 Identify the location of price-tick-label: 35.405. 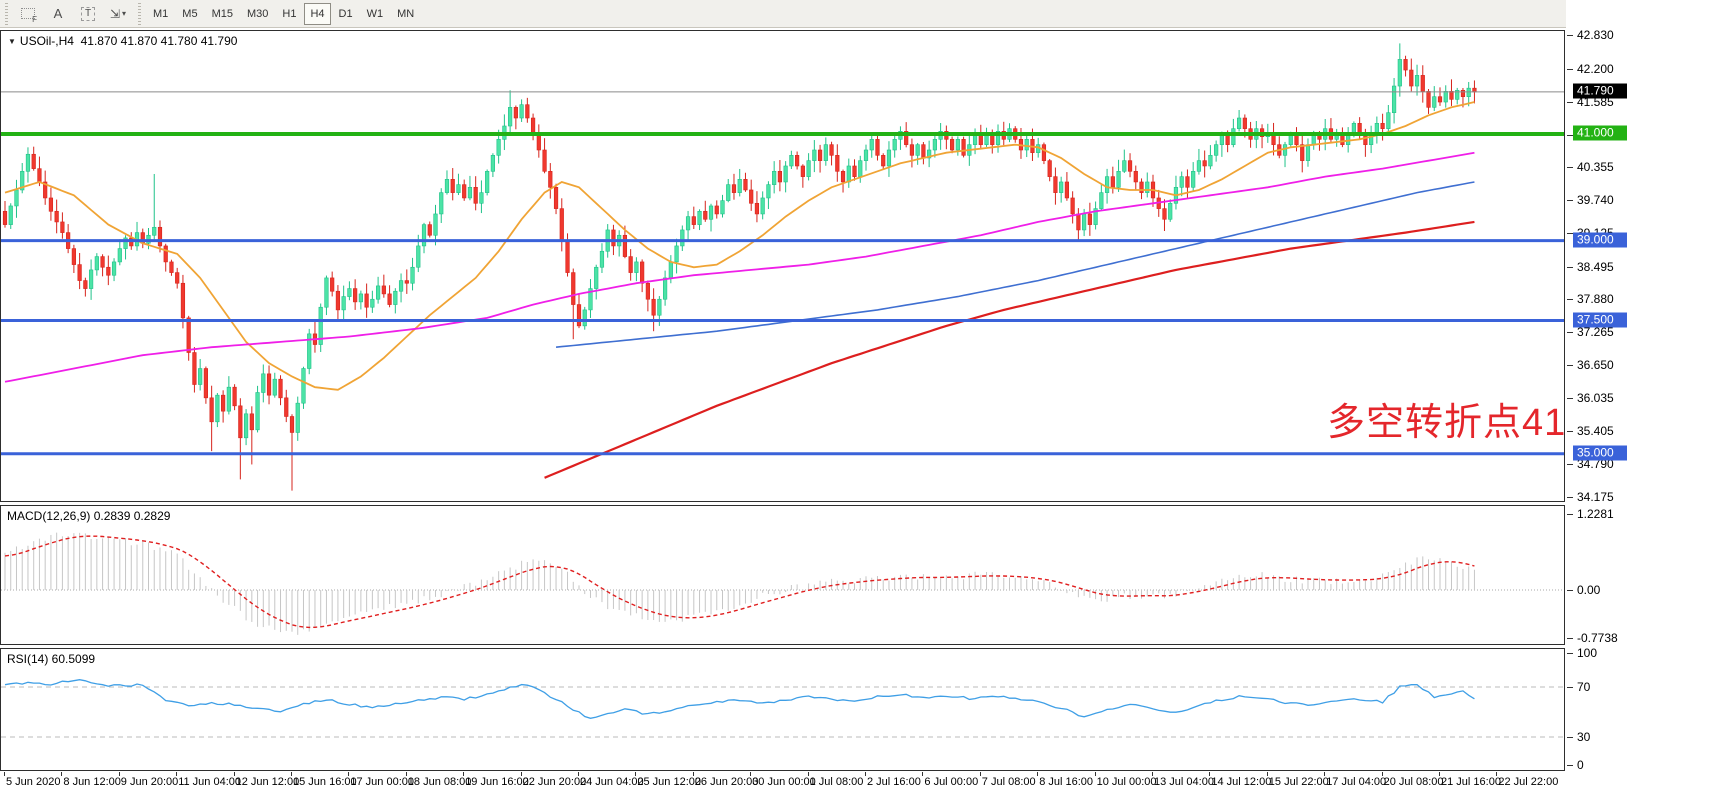
(1590, 431).